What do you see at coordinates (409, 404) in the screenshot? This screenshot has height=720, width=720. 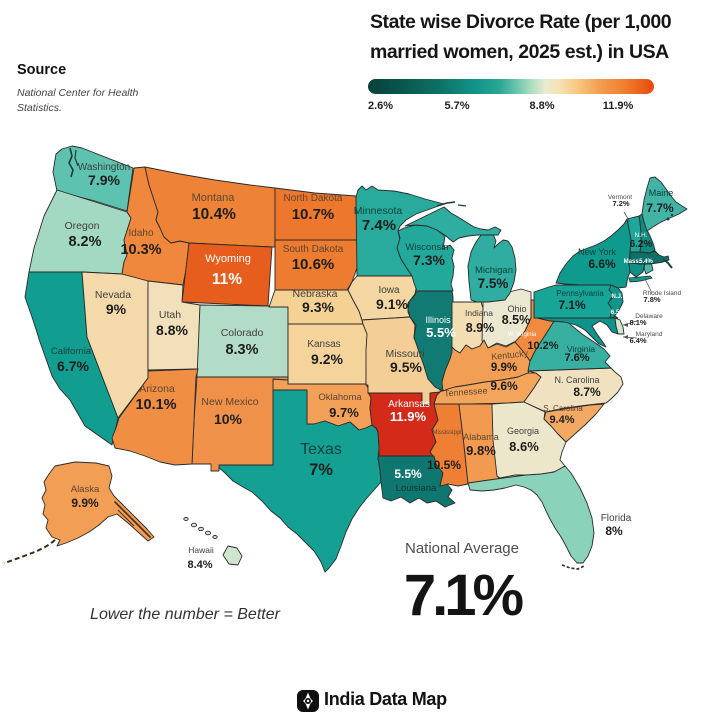 I see `svg-text: Arkansas` at bounding box center [409, 404].